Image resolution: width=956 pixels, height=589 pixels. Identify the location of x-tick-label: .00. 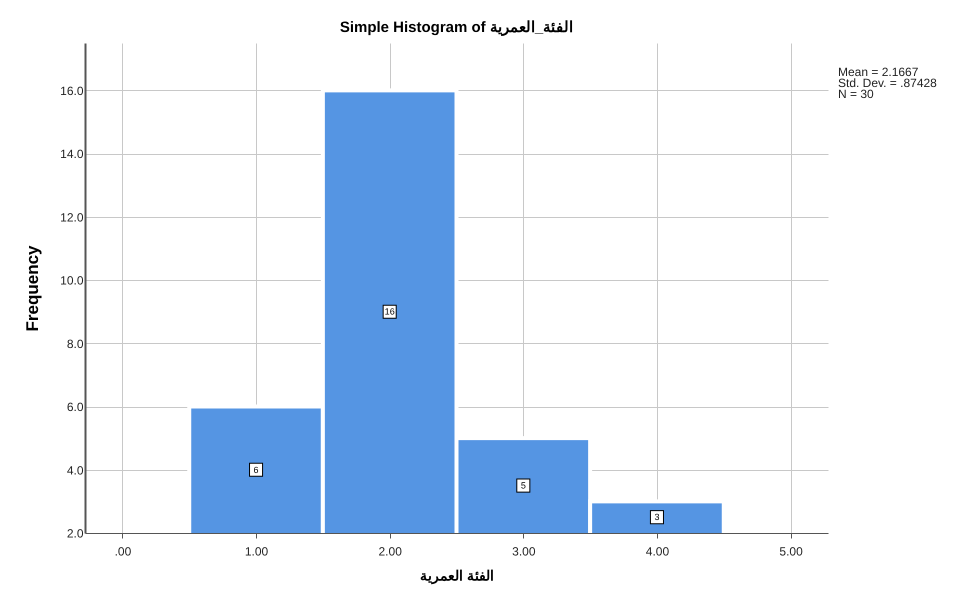
(123, 551).